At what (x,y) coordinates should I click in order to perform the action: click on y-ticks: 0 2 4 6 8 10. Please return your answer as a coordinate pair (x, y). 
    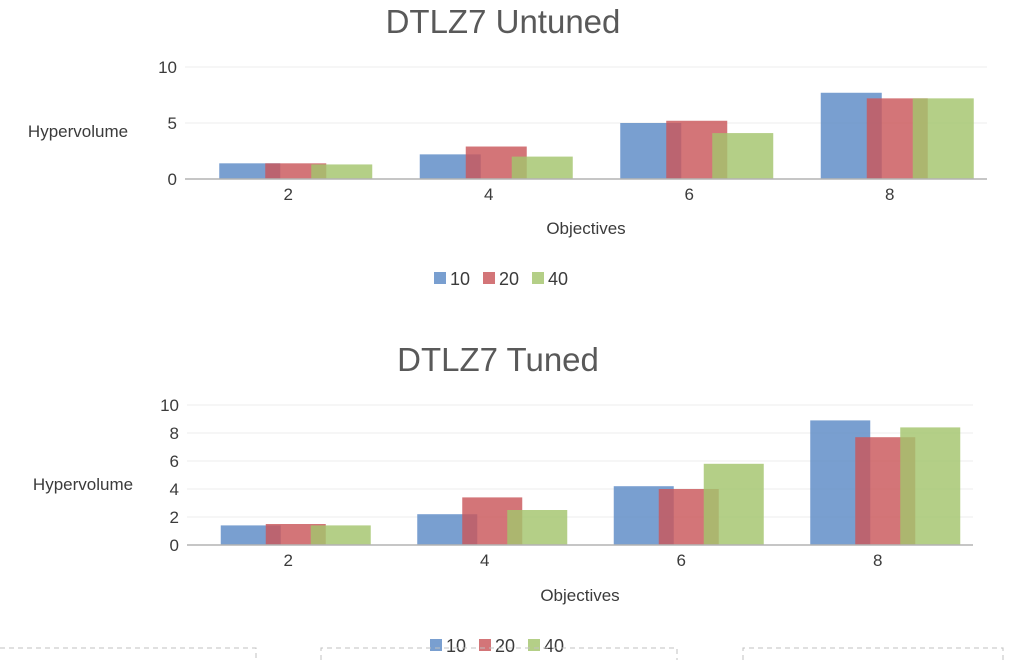
    Looking at the image, I should click on (169, 475).